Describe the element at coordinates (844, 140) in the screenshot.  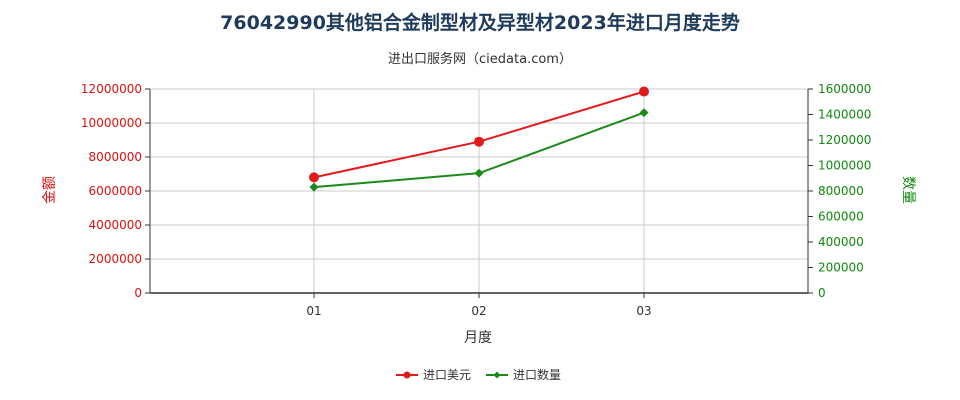
I see `right-tick-label: 1200000` at that location.